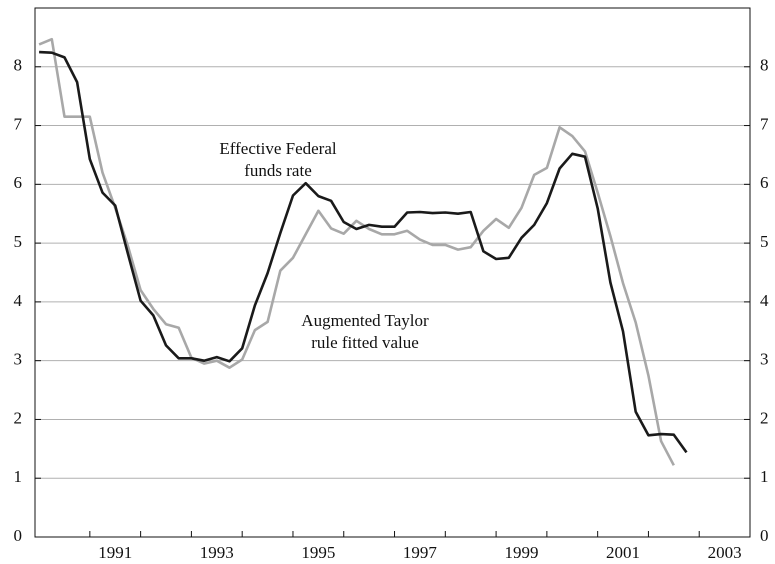  Describe the element at coordinates (278, 170) in the screenshot. I see `annotation: funds rate` at that location.